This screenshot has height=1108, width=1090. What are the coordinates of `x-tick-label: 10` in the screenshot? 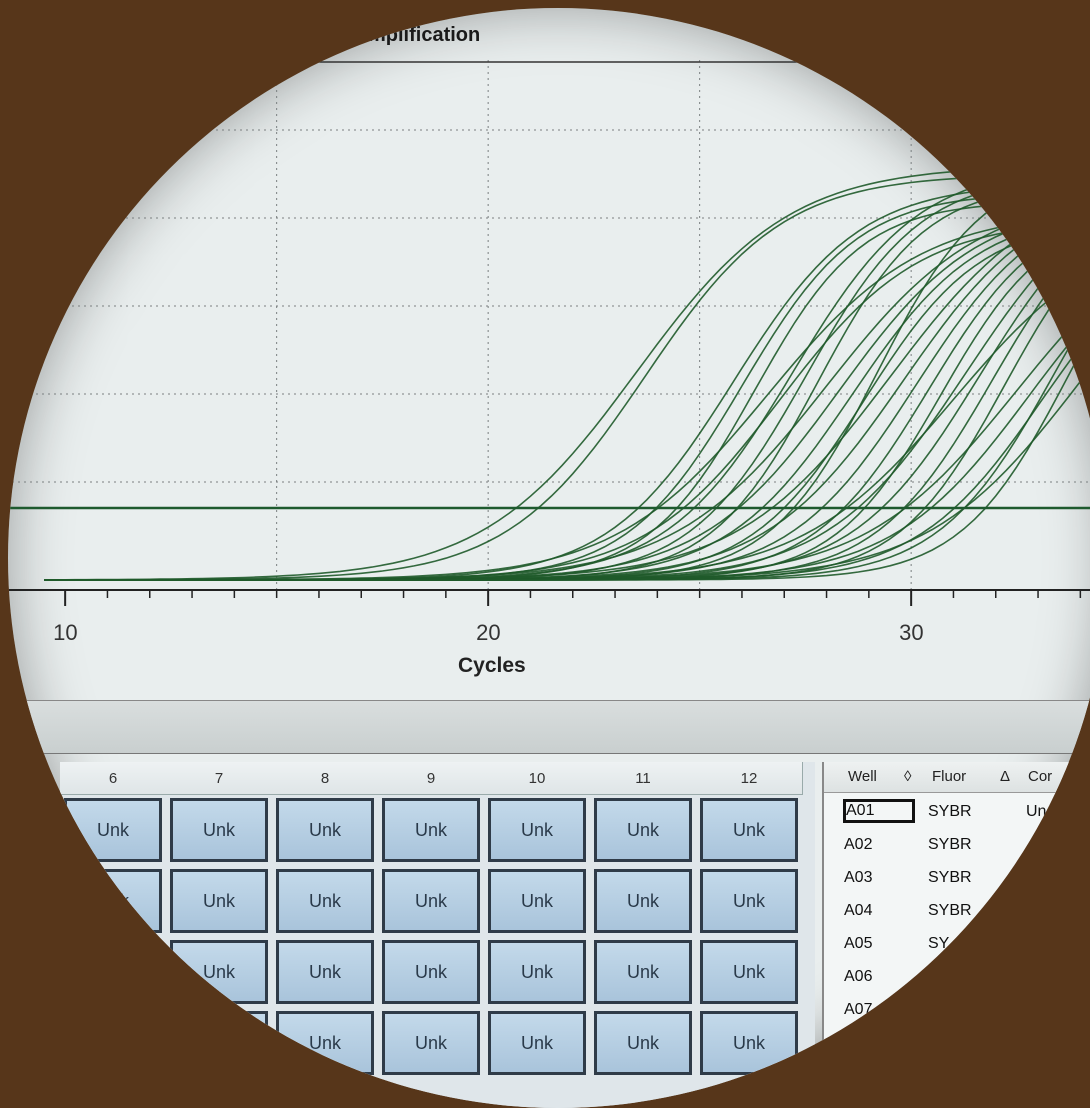 It's located at (65, 632).